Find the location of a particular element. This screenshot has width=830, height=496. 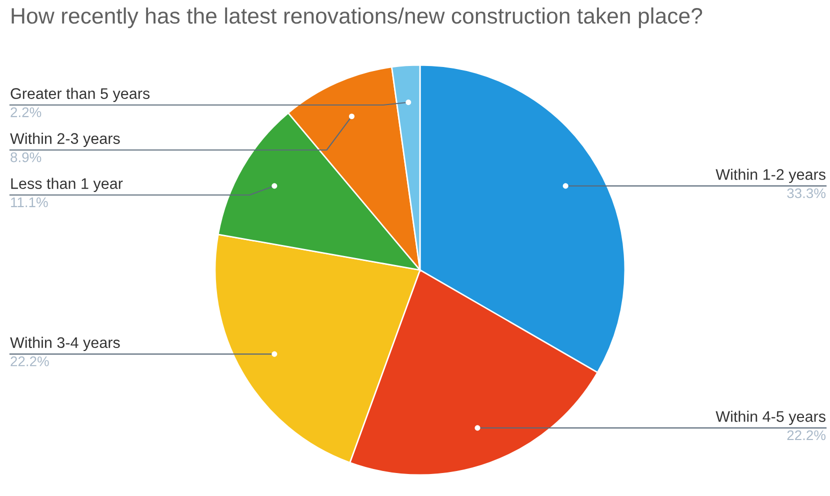

slice-label: Within 3-4 years is located at coordinates (65, 344).